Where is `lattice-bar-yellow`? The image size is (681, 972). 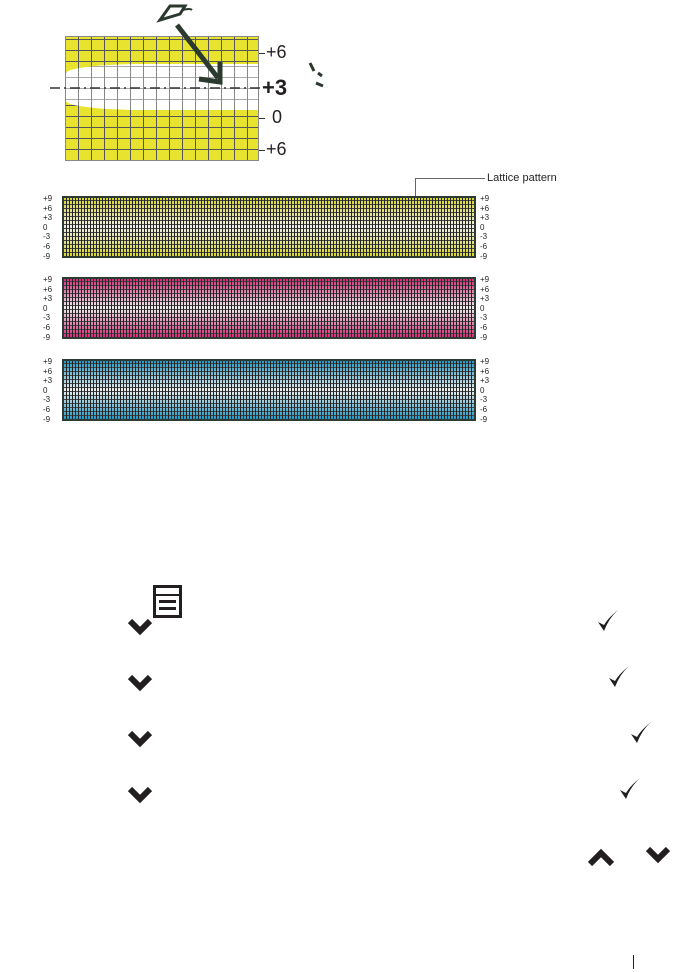
lattice-bar-yellow is located at coordinates (269, 227).